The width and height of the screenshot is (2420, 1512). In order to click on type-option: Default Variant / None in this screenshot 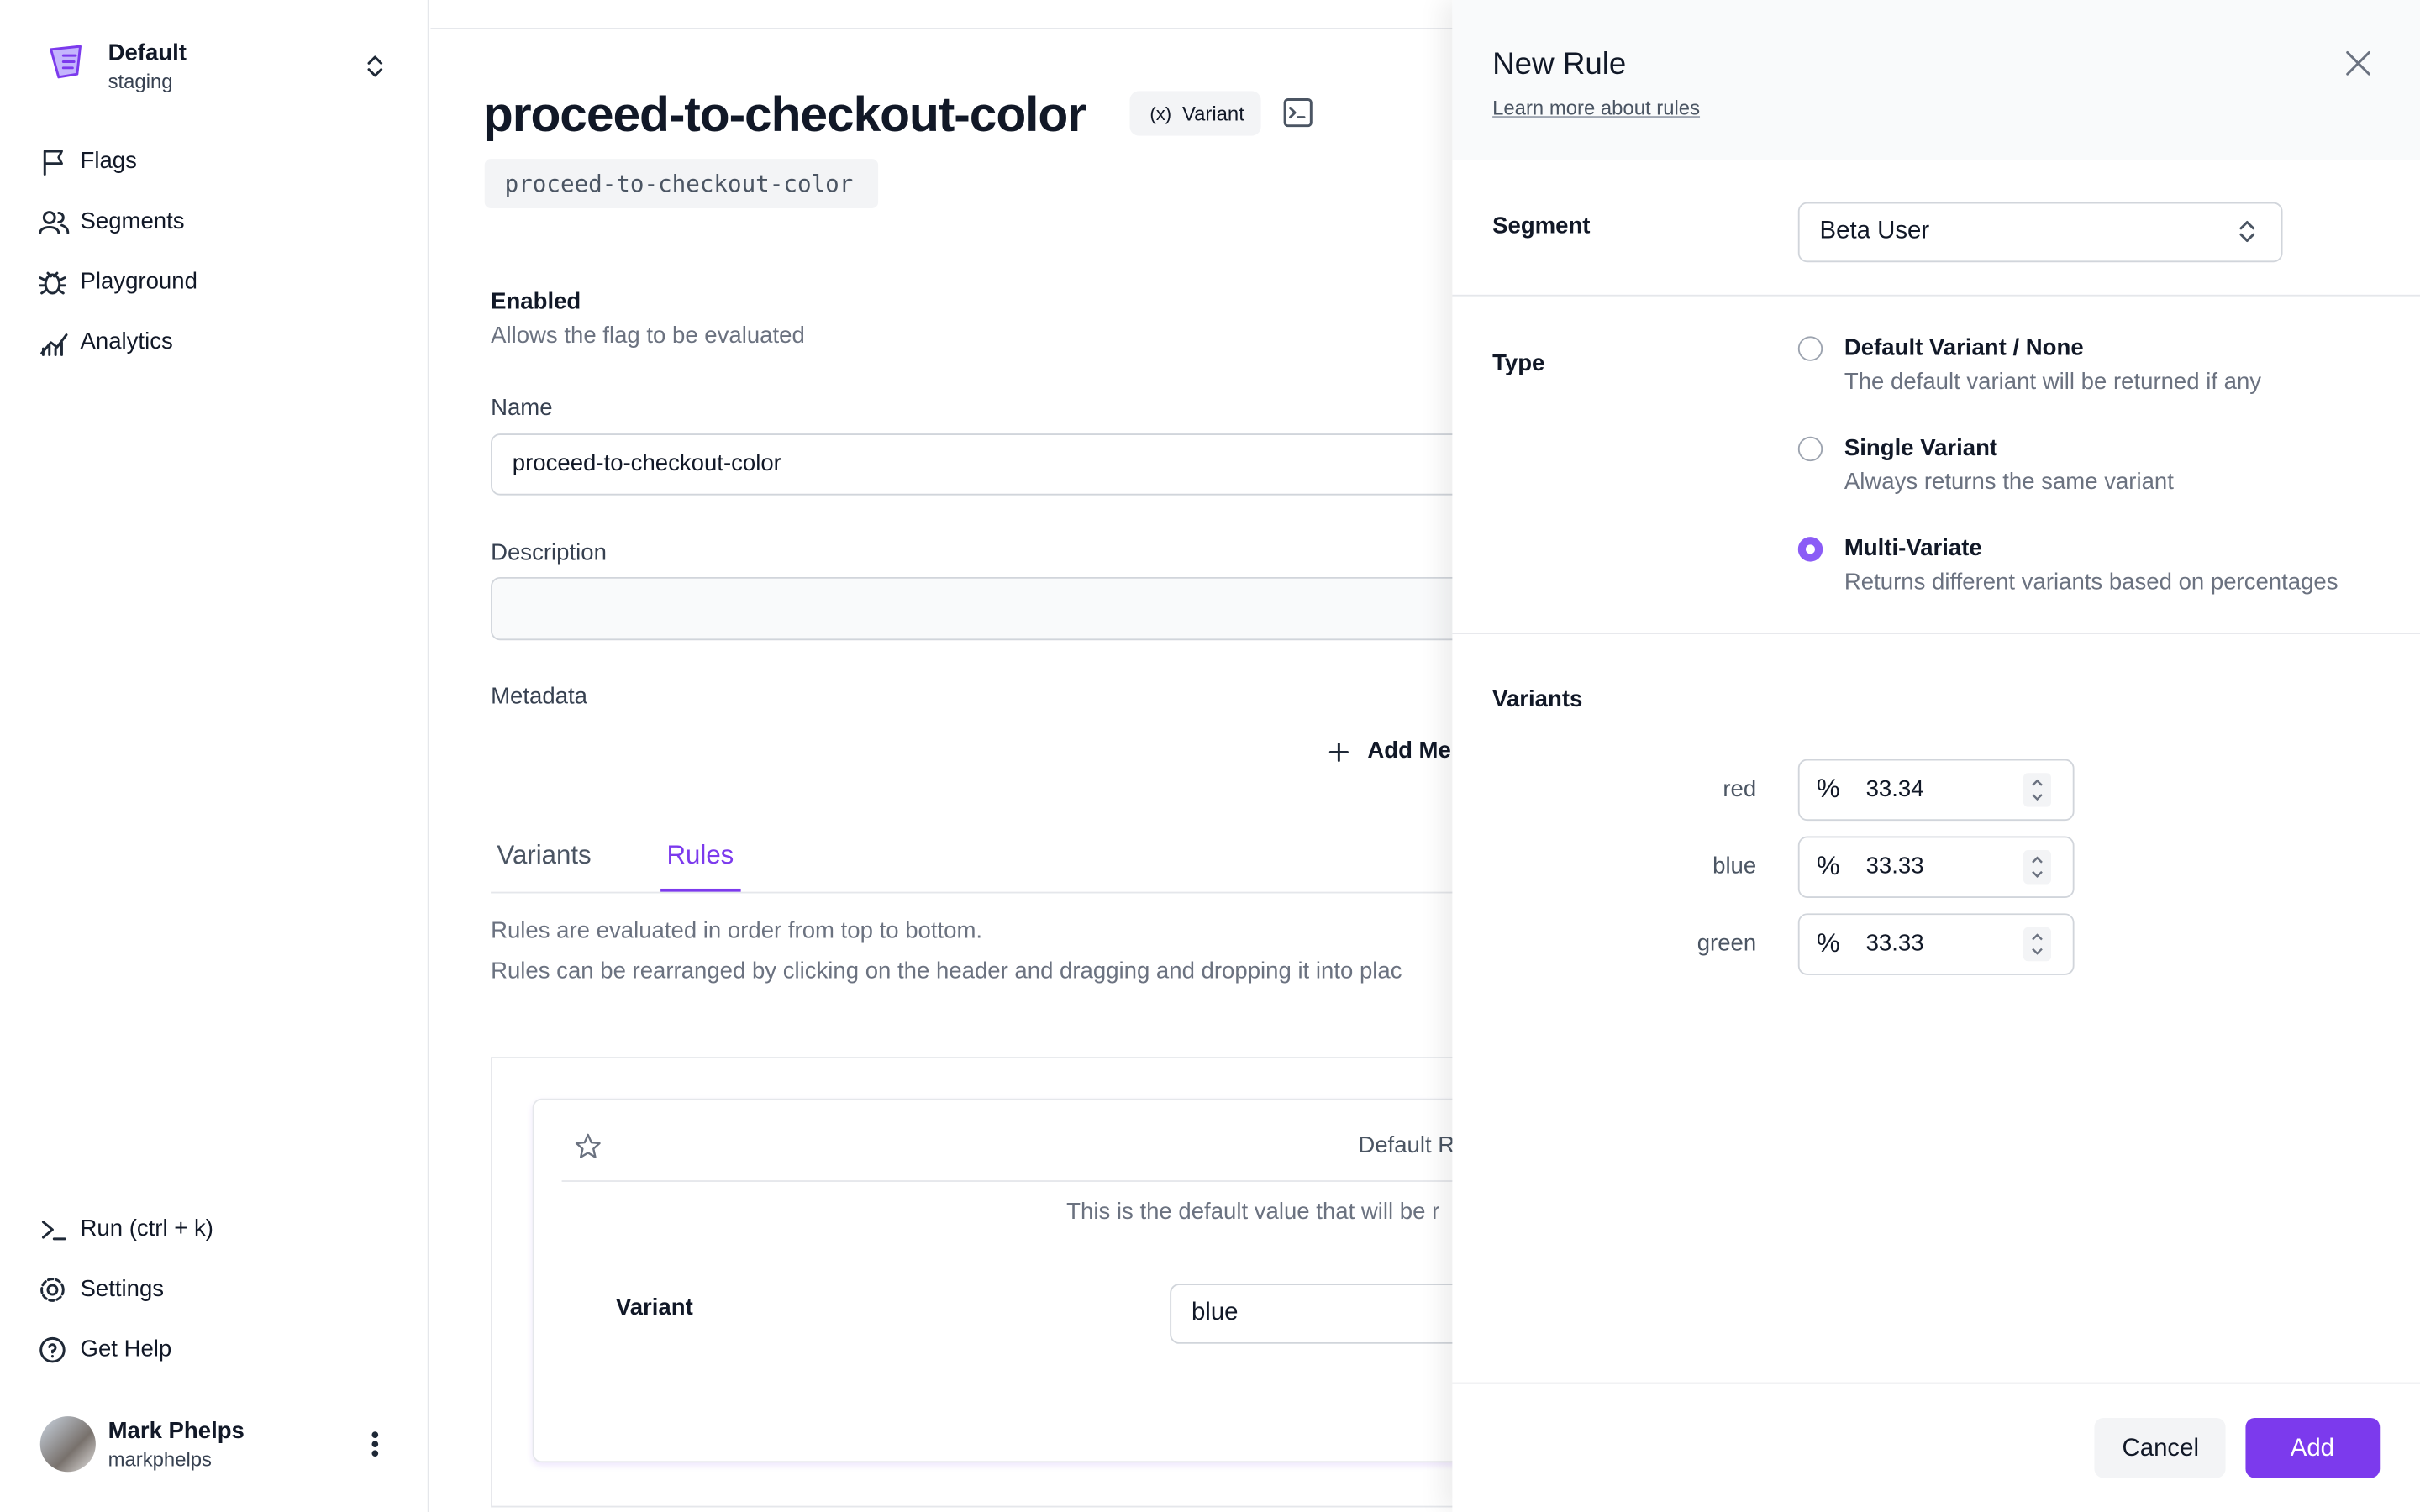, I will do `click(1964, 347)`.